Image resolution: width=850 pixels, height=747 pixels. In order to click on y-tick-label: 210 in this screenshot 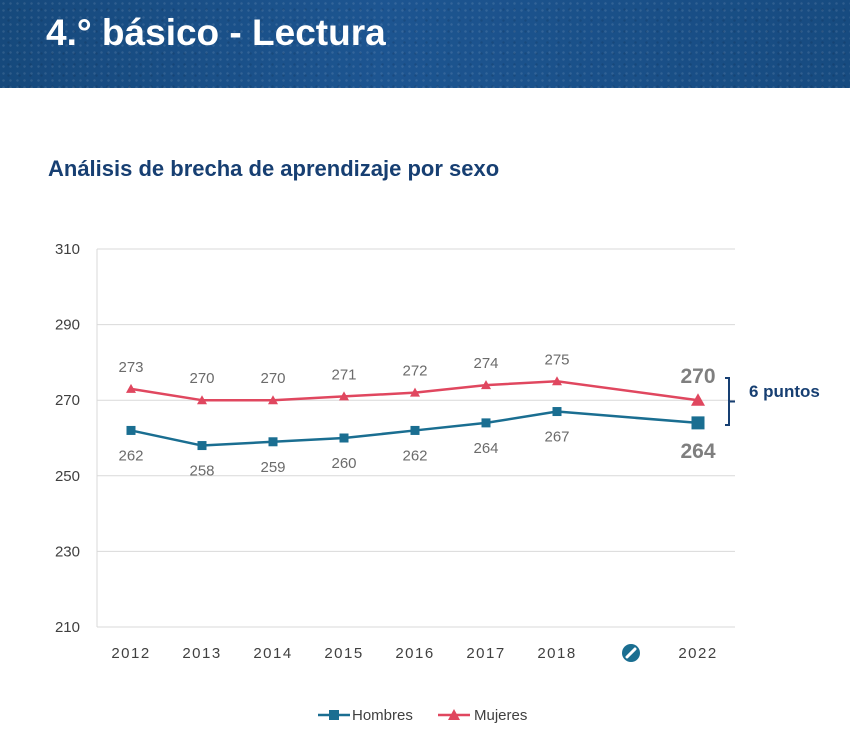, I will do `click(67, 627)`.